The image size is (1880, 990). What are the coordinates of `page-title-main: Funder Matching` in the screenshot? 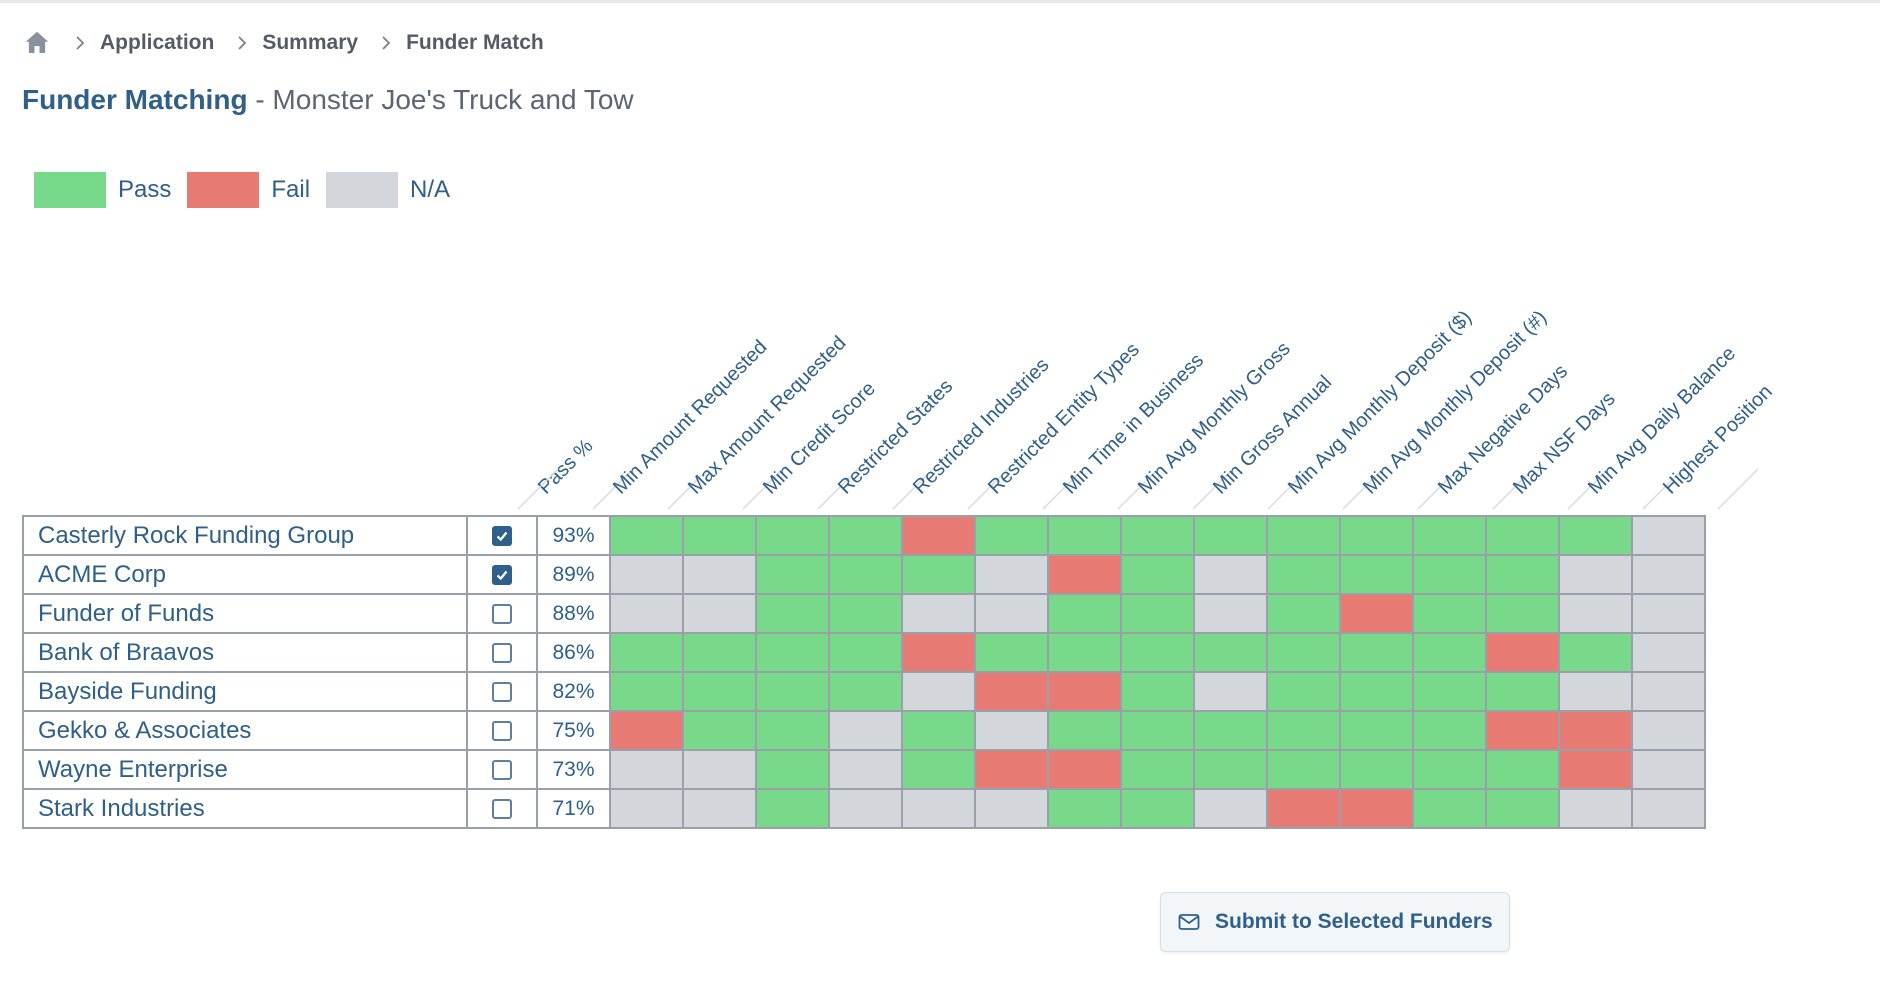 It's located at (135, 99).